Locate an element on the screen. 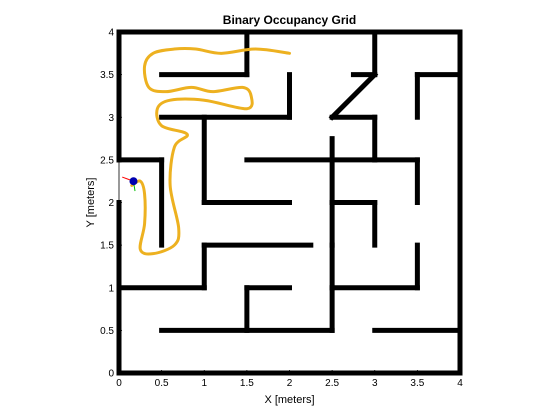  y-tick-label: 3.5 is located at coordinates (107, 75).